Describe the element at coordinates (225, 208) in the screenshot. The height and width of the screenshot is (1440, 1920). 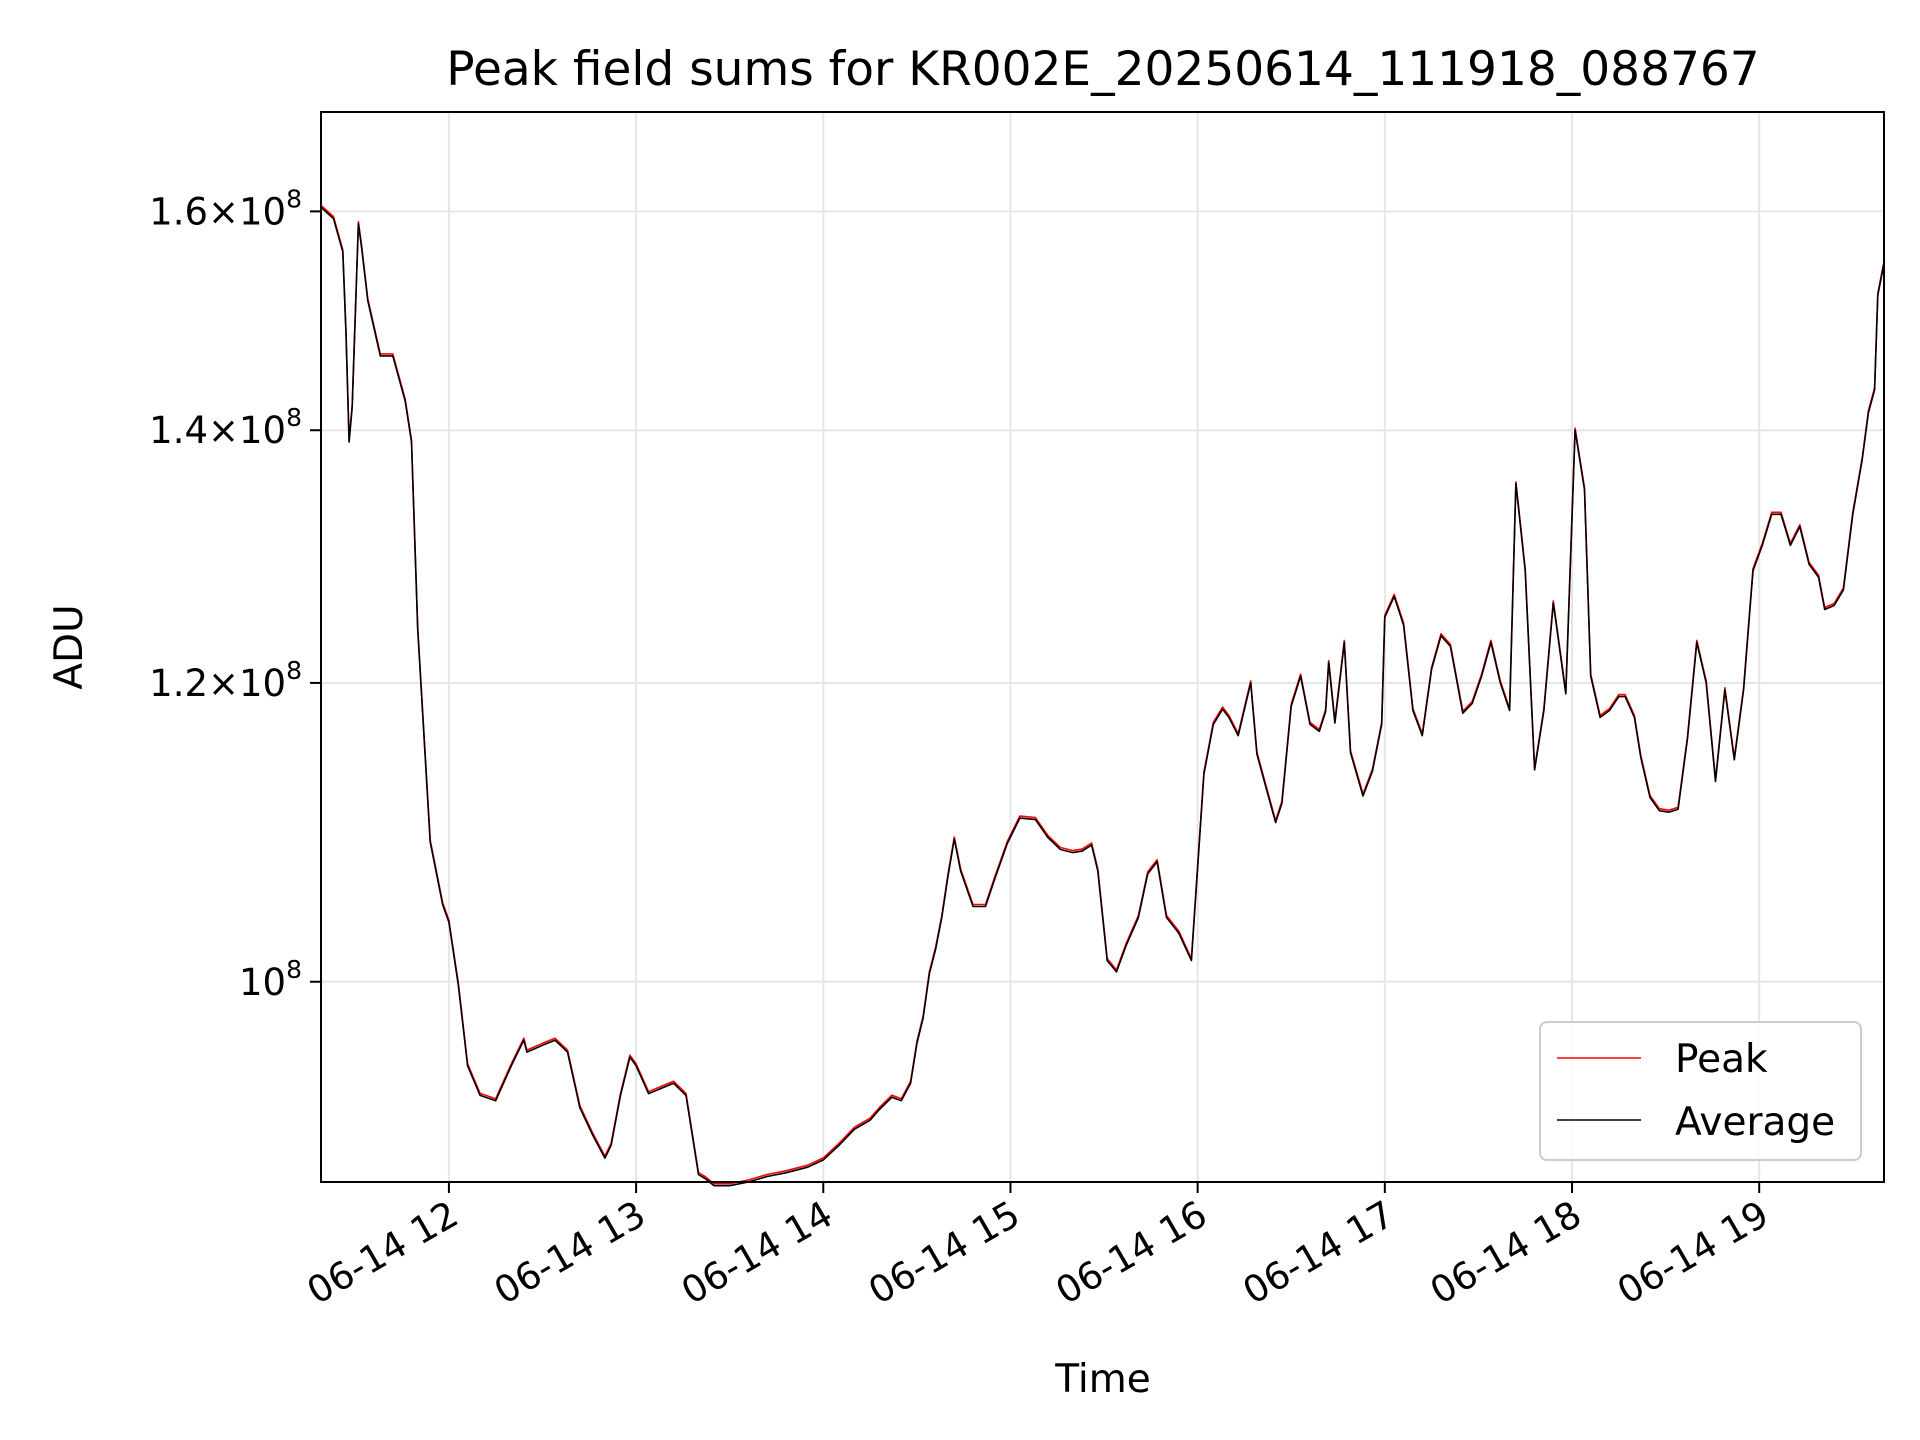
I see `y-tick-label: 1.6×108` at that location.